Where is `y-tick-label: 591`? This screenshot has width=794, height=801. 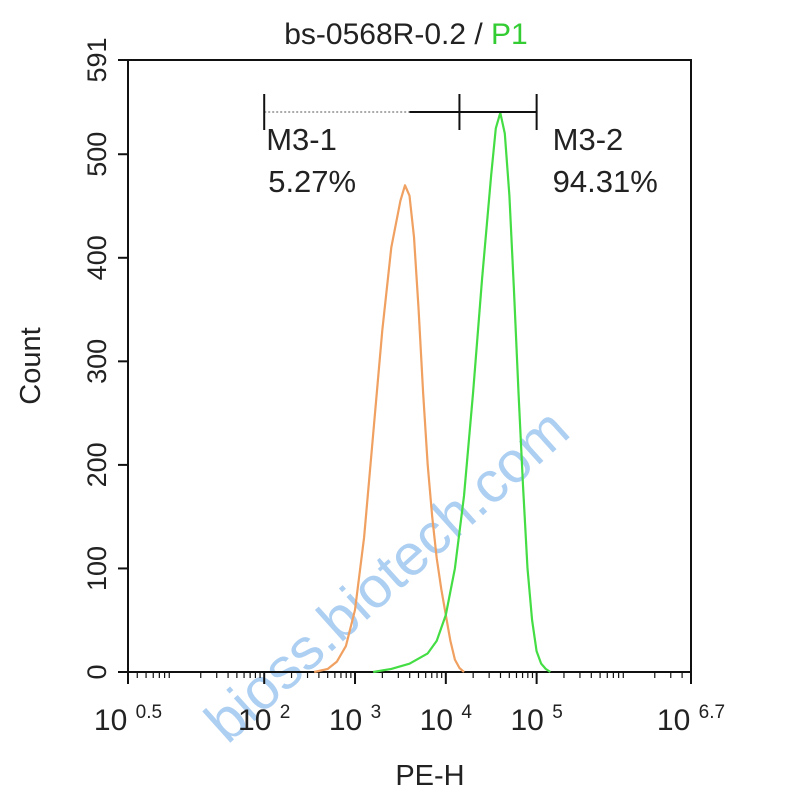 y-tick-label: 591 is located at coordinates (97, 59).